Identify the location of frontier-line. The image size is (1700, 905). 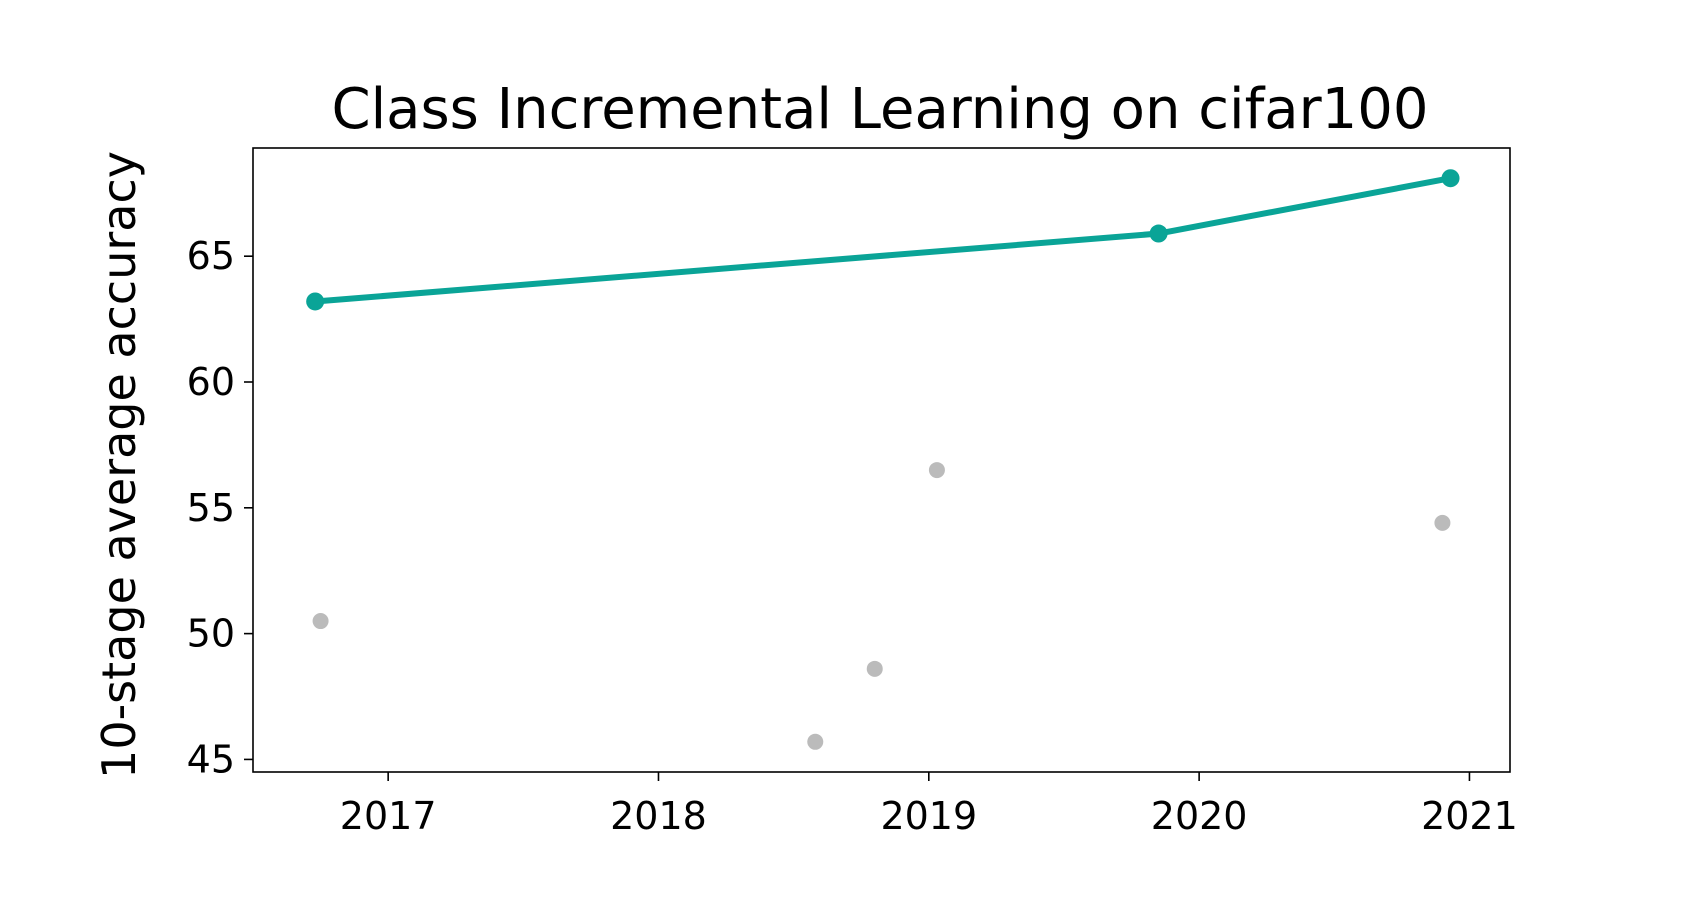
(883, 240).